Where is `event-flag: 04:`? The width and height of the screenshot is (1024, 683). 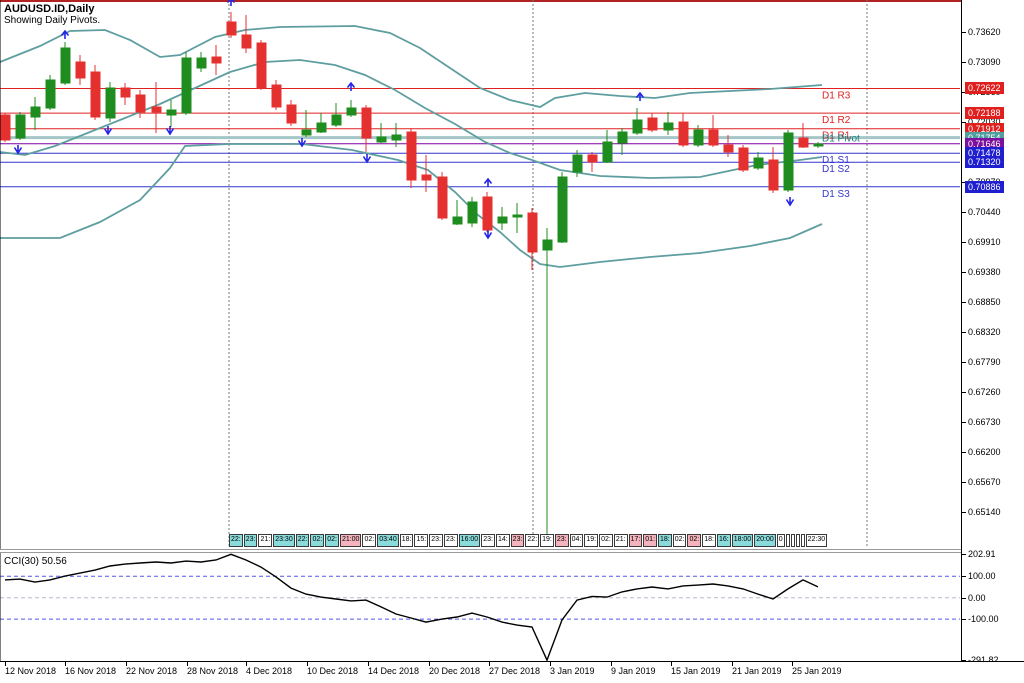
event-flag: 04: is located at coordinates (576, 540).